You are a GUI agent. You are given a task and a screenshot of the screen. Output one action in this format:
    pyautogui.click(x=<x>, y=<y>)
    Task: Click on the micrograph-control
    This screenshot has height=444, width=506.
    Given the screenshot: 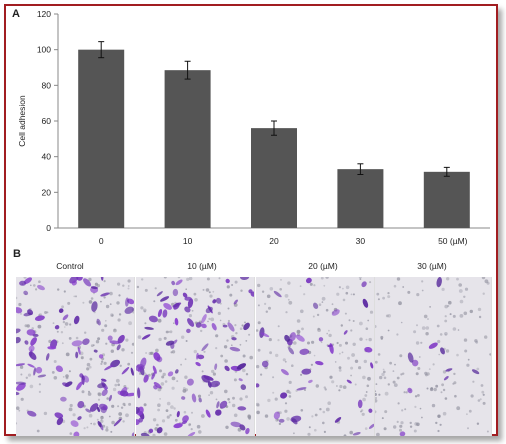 What is the action you would take?
    pyautogui.click(x=75, y=356)
    